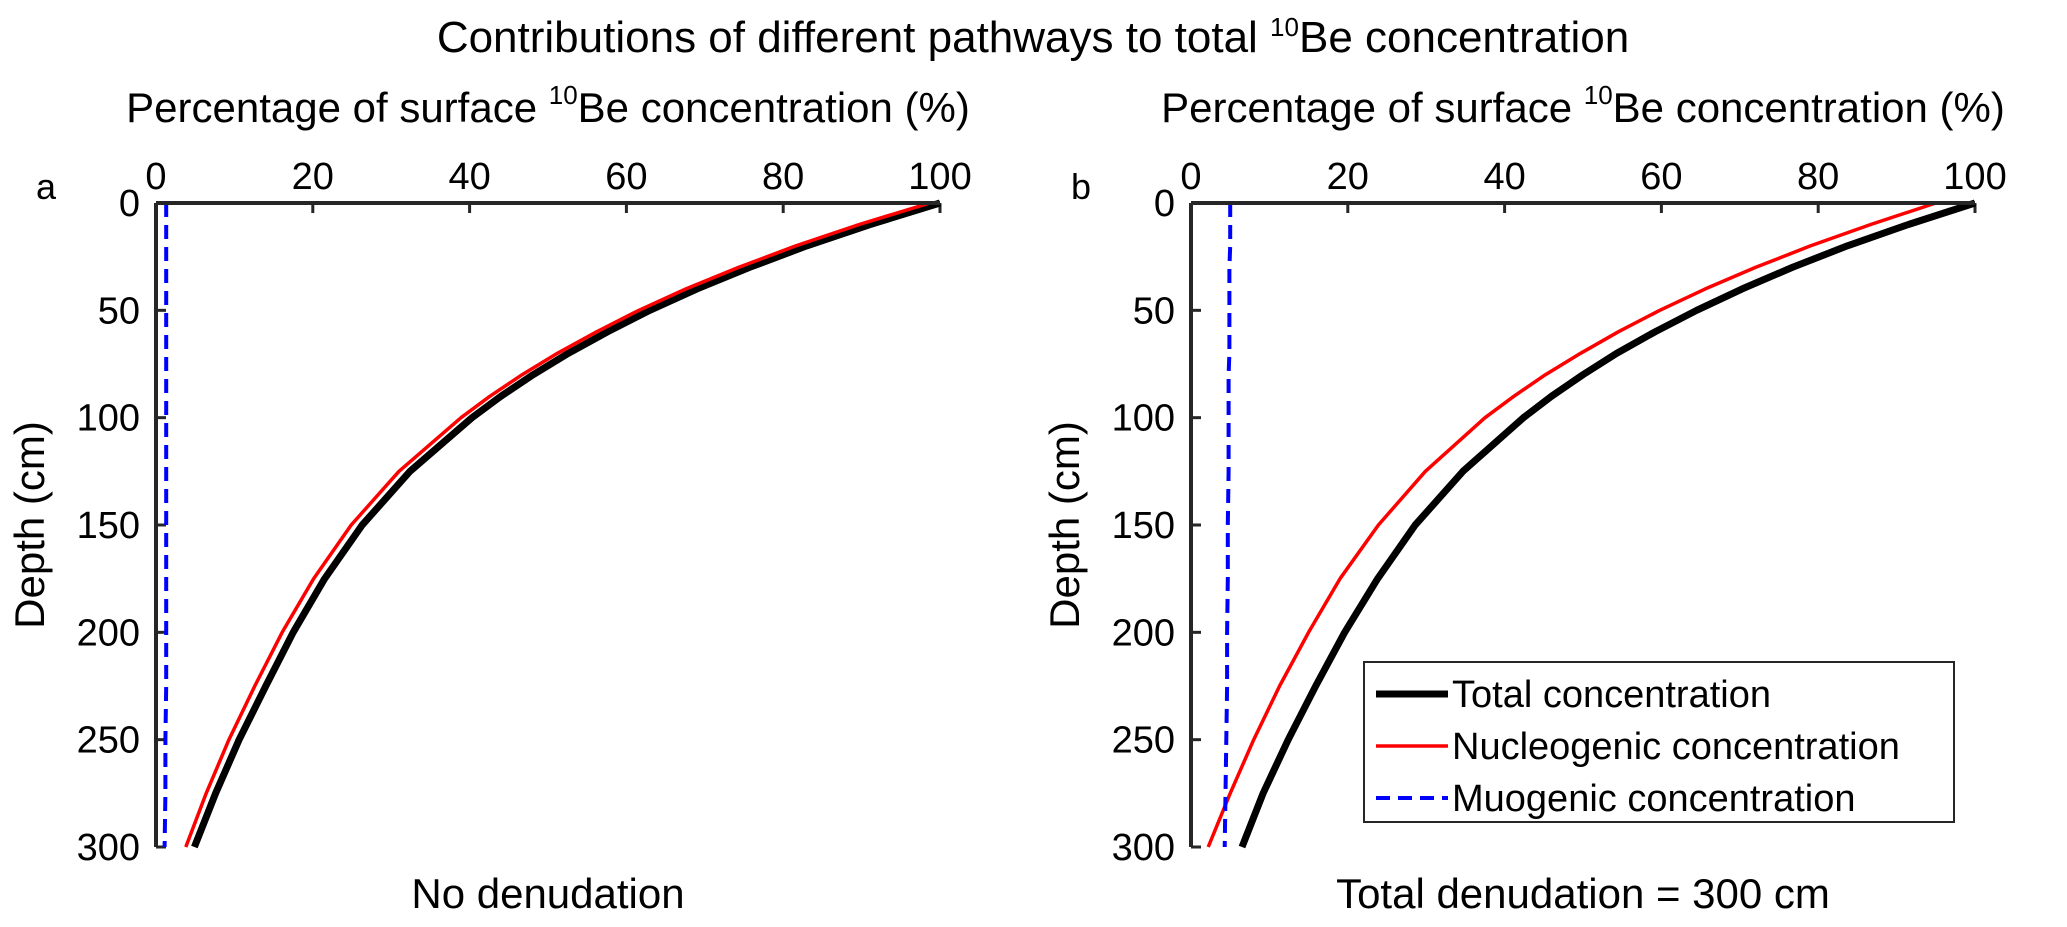  I want to click on legend-entry-label: Total concentration, so click(1611, 695).